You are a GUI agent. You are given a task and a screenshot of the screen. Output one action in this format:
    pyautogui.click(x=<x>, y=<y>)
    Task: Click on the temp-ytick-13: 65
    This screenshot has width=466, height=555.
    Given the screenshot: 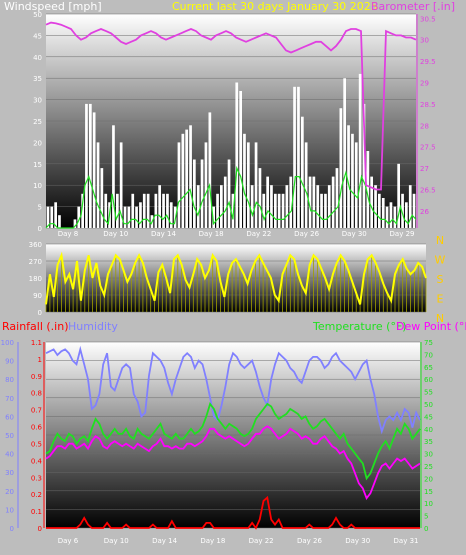 What is the action you would take?
    pyautogui.click(x=428, y=368)
    